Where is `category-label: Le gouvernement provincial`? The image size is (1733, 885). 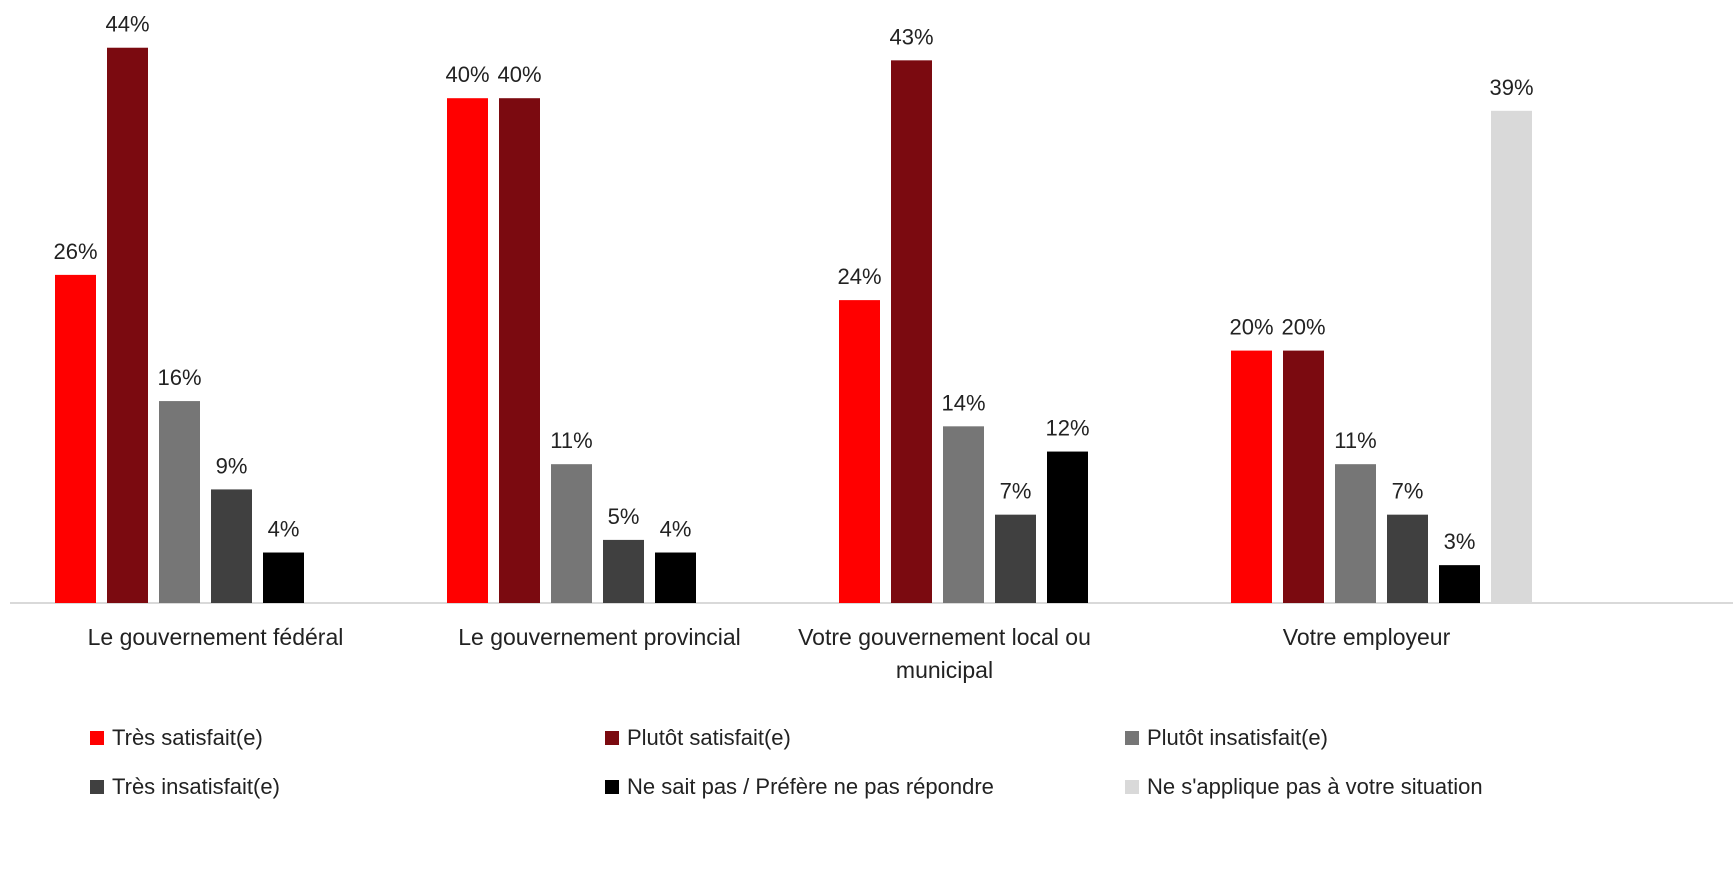
category-label: Le gouvernement provincial is located at coordinates (599, 637).